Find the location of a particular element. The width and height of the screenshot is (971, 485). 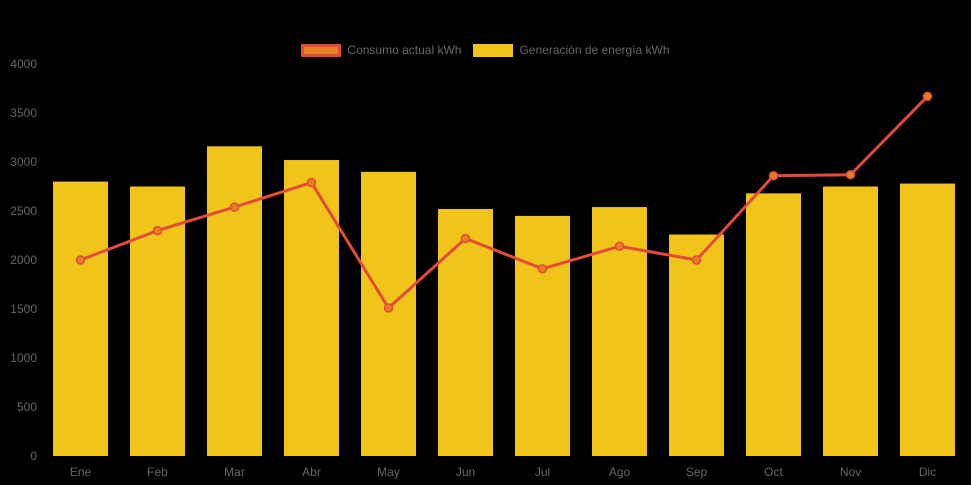

x-label-jun: Jun is located at coordinates (465, 472).